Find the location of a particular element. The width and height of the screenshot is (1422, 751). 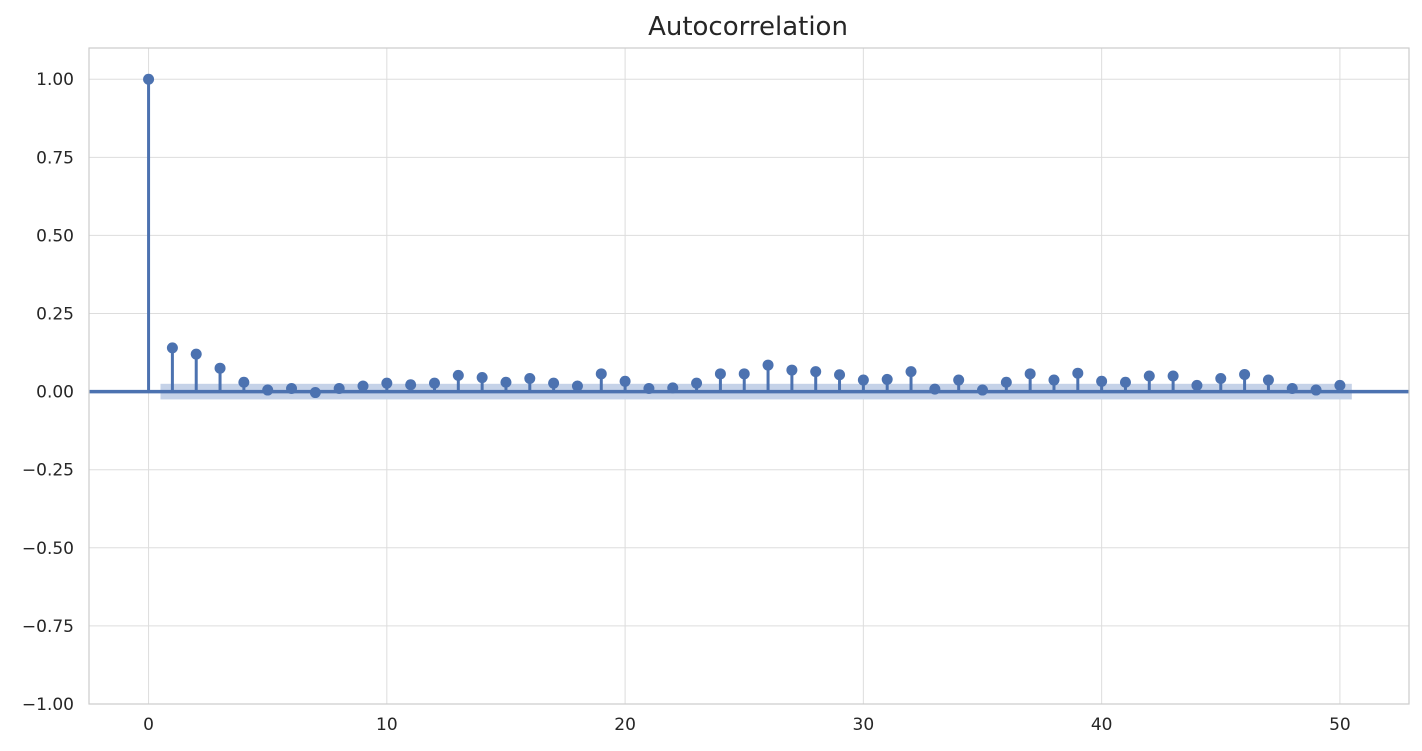

x-tick-label: 30 is located at coordinates (864, 725).